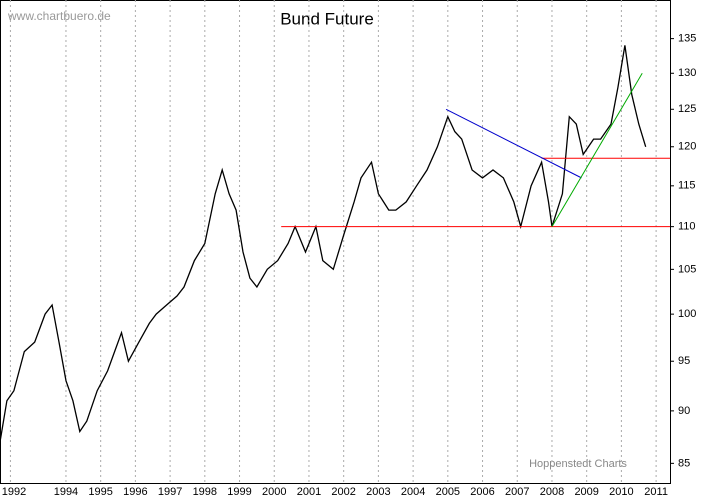 This screenshot has height=499, width=717. Describe the element at coordinates (274, 492) in the screenshot. I see `x-tick-label: 2000` at that location.